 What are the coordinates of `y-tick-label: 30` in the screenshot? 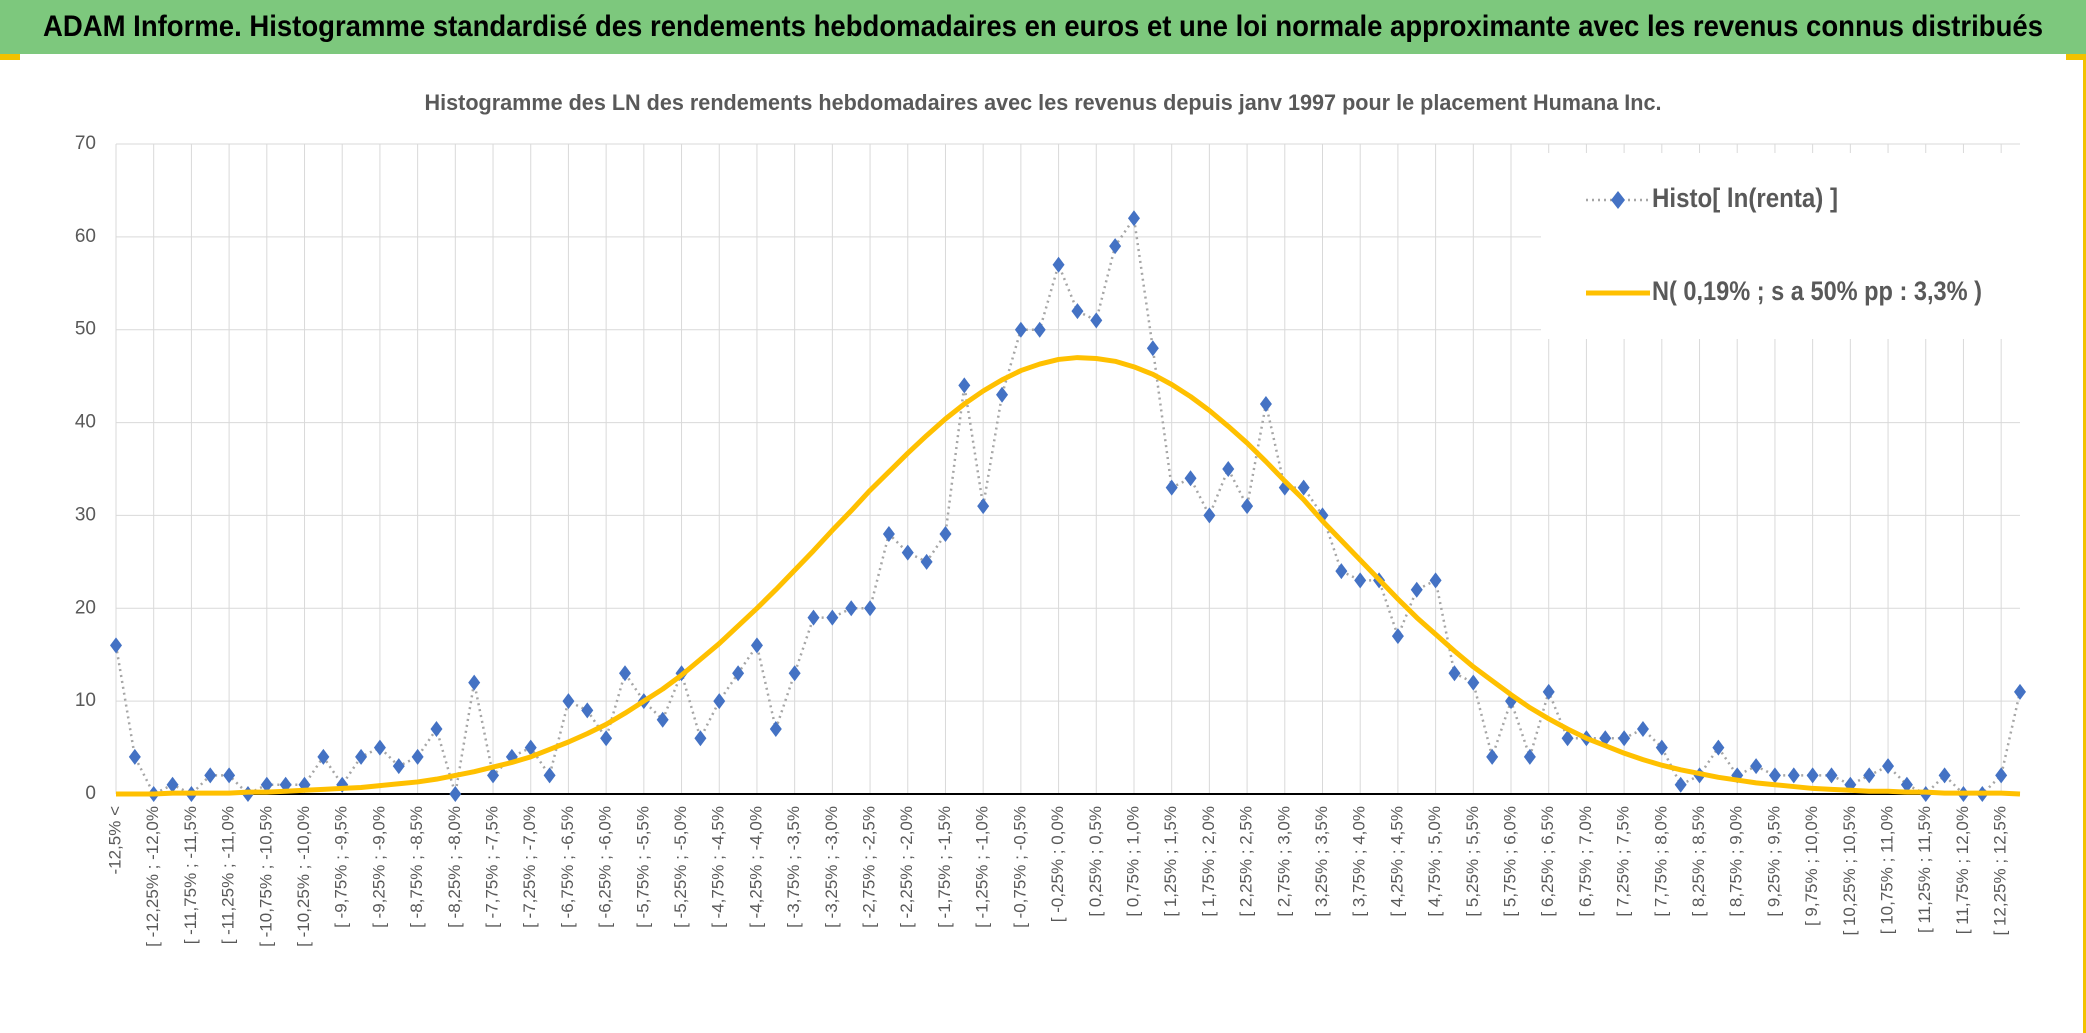 It's located at (85, 514).